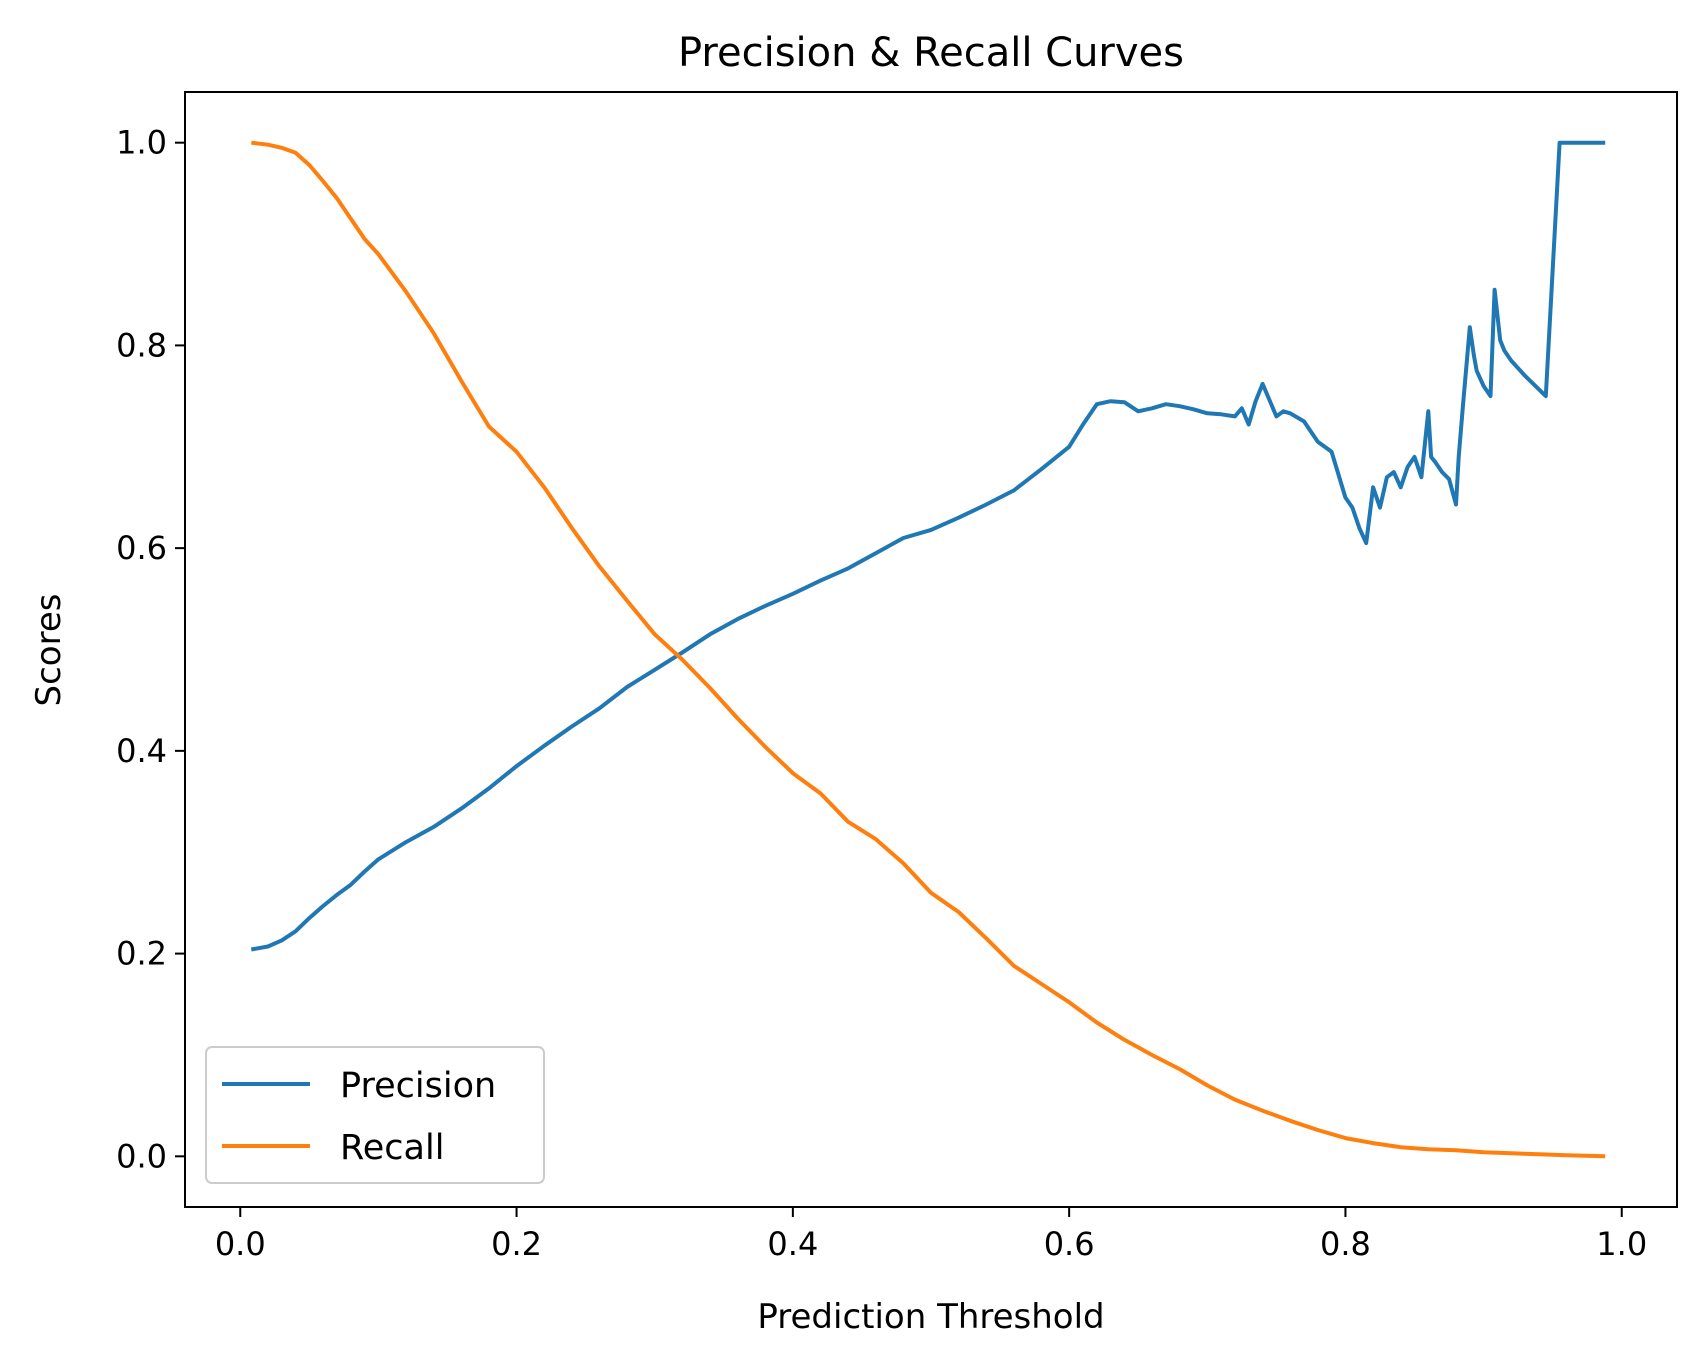 Image resolution: width=1702 pixels, height=1361 pixels. What do you see at coordinates (240, 1244) in the screenshot?
I see `x-tick-label: 0.0` at bounding box center [240, 1244].